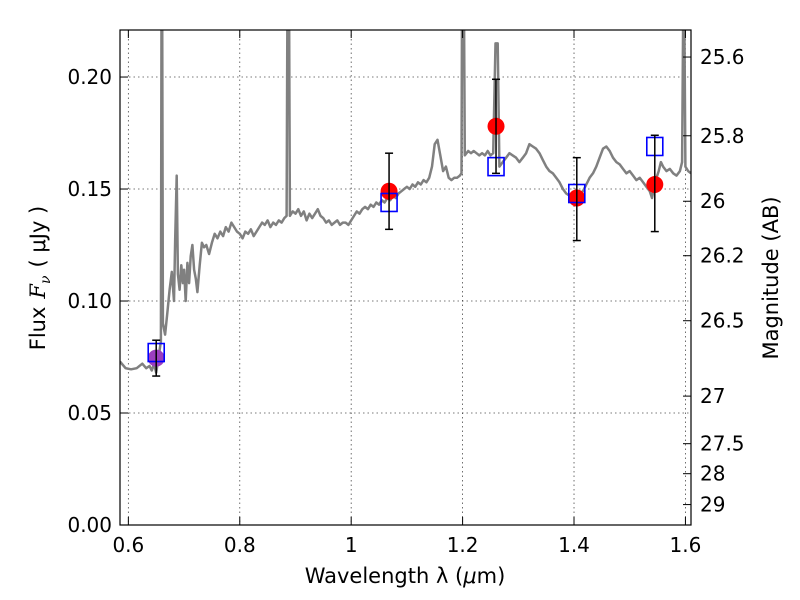 The height and width of the screenshot is (600, 800). I want to click on y2-tick-label: 26, so click(712, 201).